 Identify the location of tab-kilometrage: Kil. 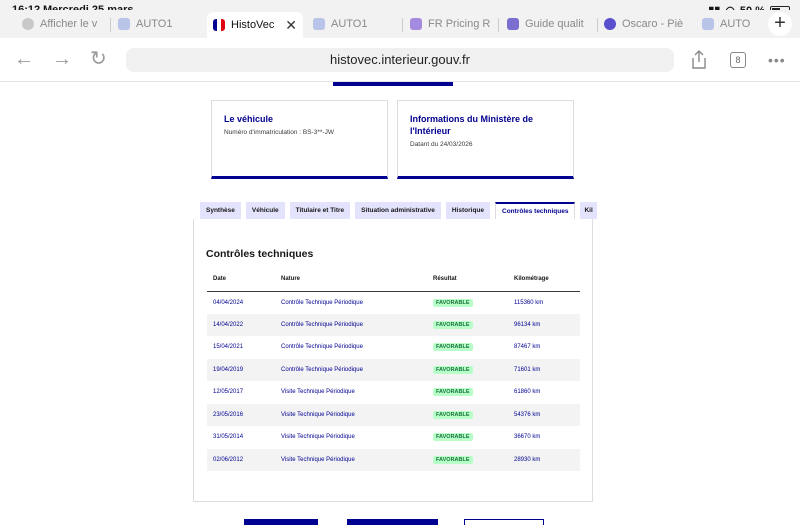
(589, 210).